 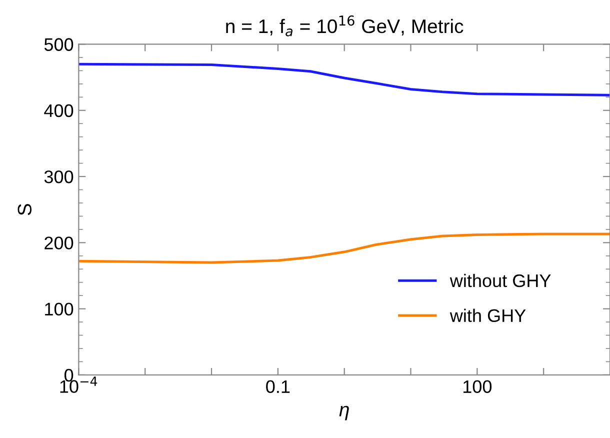 I want to click on legend-label: without GHY, so click(x=500, y=281).